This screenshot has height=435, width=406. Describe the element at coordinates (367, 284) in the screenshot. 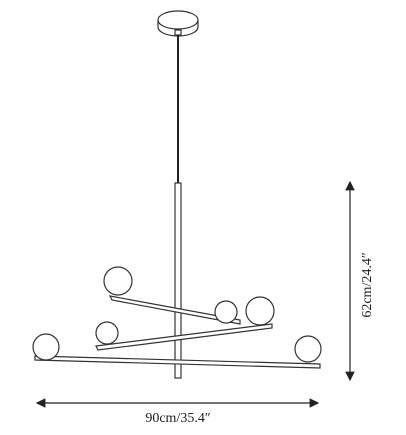

I see `height-label: 62cm/24.4″` at that location.